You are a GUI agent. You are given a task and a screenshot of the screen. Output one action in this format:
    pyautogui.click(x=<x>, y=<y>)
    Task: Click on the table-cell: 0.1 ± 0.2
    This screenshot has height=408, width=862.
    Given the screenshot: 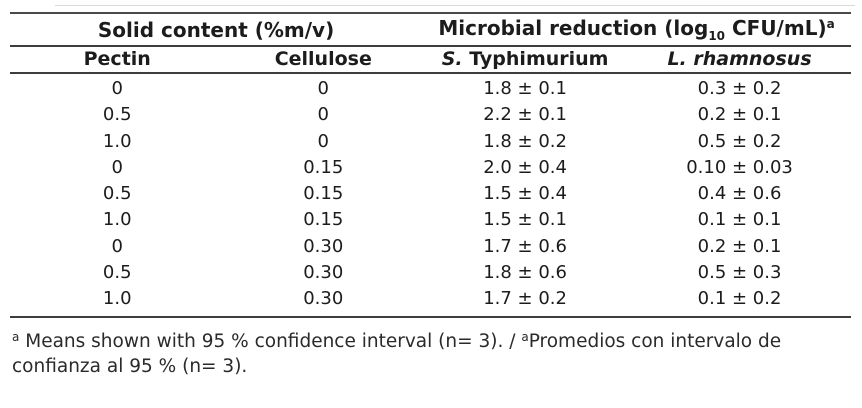 What is the action you would take?
    pyautogui.click(x=739, y=299)
    